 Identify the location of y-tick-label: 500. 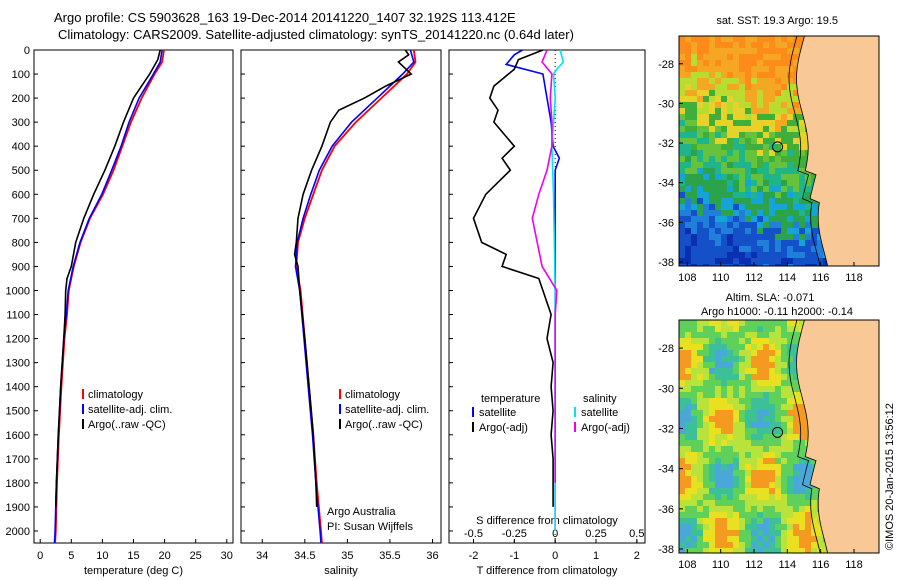
(21, 171).